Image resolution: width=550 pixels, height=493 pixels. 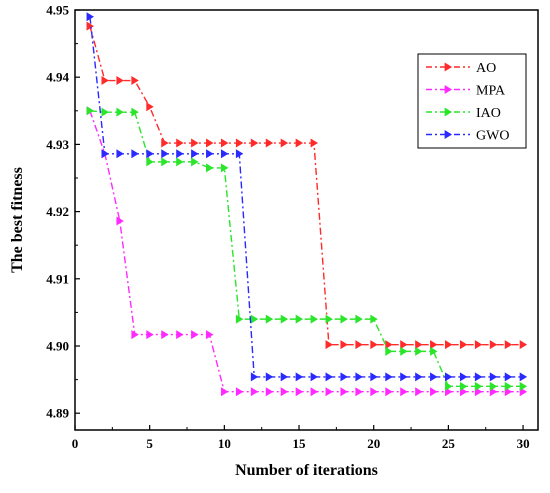 I want to click on y-tick-label: 4.89, so click(x=57, y=413).